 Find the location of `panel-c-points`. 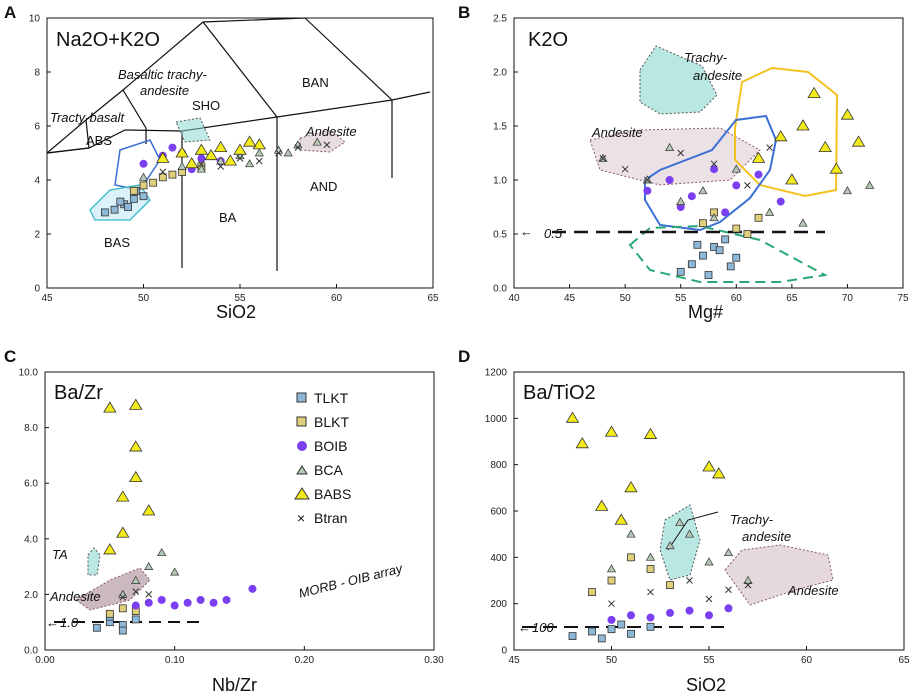

panel-c-points is located at coordinates (174, 516).